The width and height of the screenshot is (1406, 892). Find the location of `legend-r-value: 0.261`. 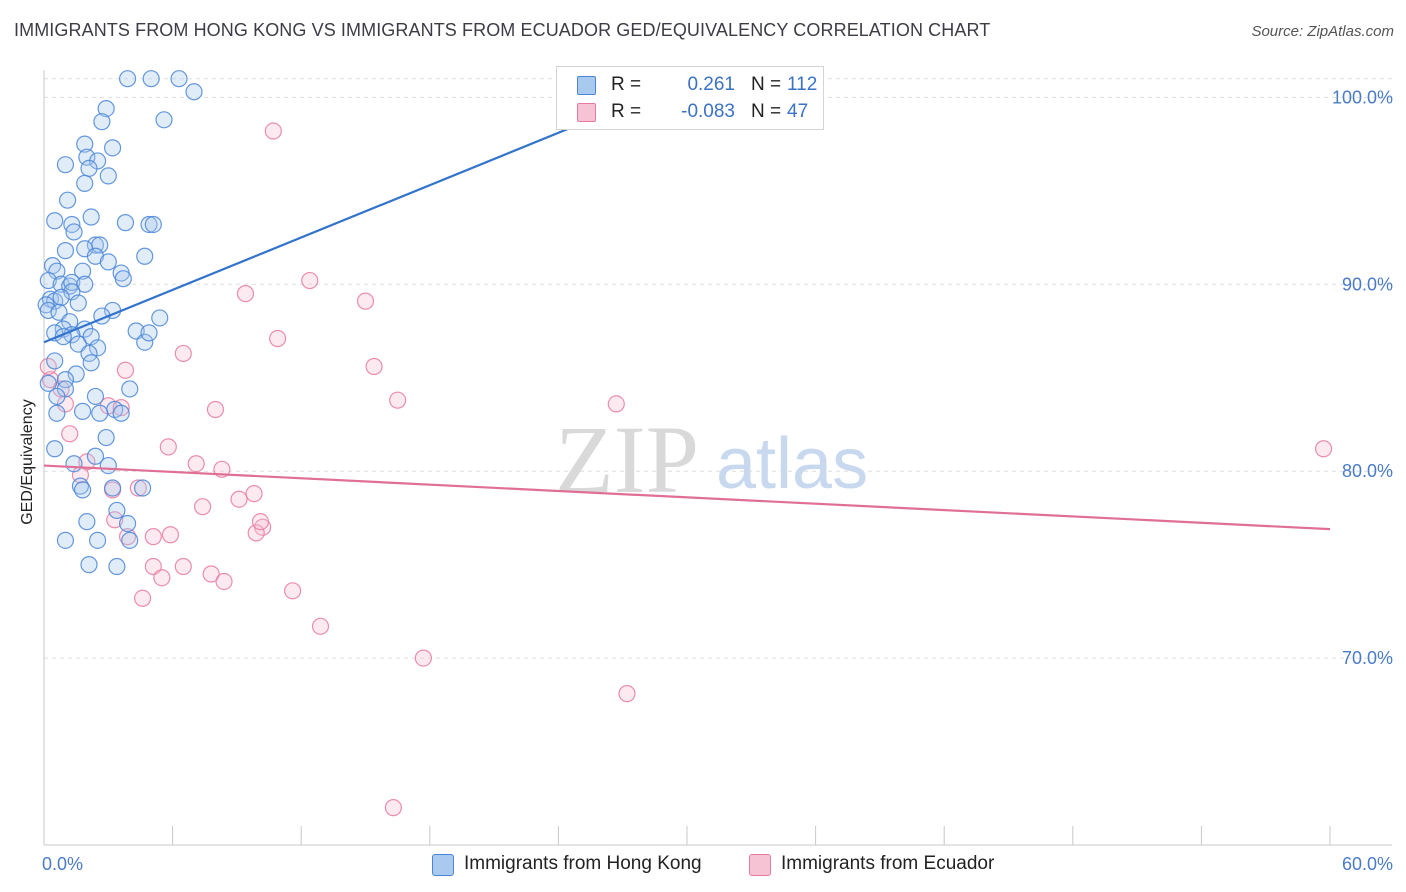

legend-r-value: 0.261 is located at coordinates (711, 84).